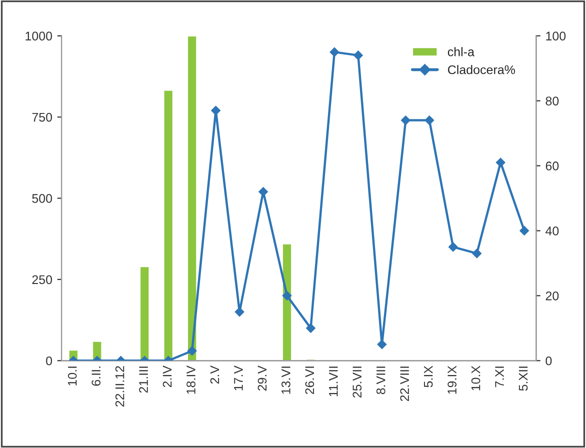 The image size is (586, 448). What do you see at coordinates (96, 376) in the screenshot?
I see `x-tick-label: 6.II.` at bounding box center [96, 376].